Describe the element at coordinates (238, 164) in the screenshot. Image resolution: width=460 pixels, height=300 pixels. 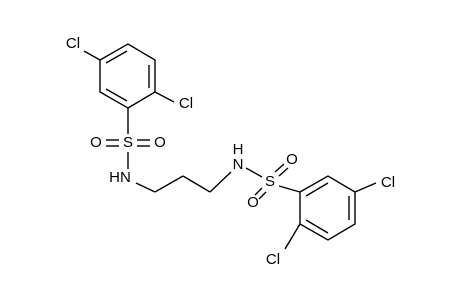
I see `atom-label: N` at that location.